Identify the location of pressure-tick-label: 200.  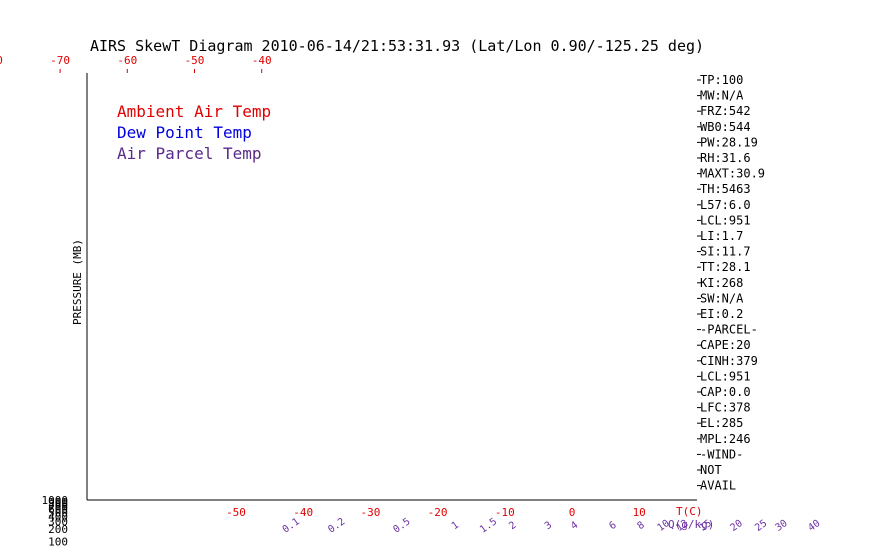
(58, 529).